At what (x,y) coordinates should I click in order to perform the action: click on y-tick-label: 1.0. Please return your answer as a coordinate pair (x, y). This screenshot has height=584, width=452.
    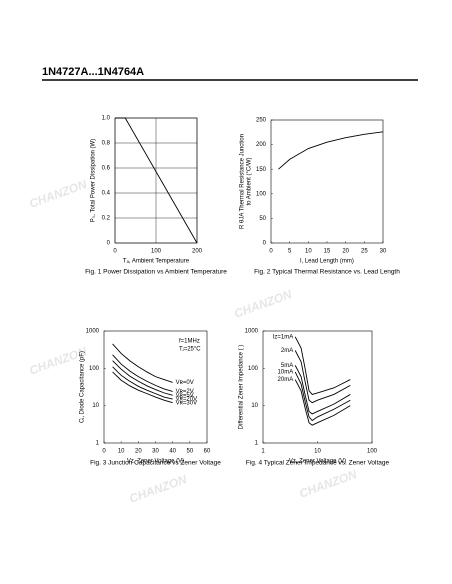
    Looking at the image, I should click on (106, 119).